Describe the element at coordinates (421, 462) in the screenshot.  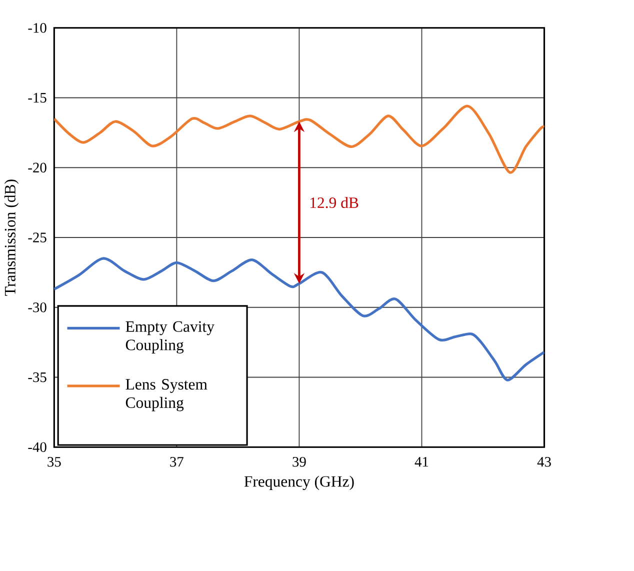
I see `x-tick-label: 41` at that location.